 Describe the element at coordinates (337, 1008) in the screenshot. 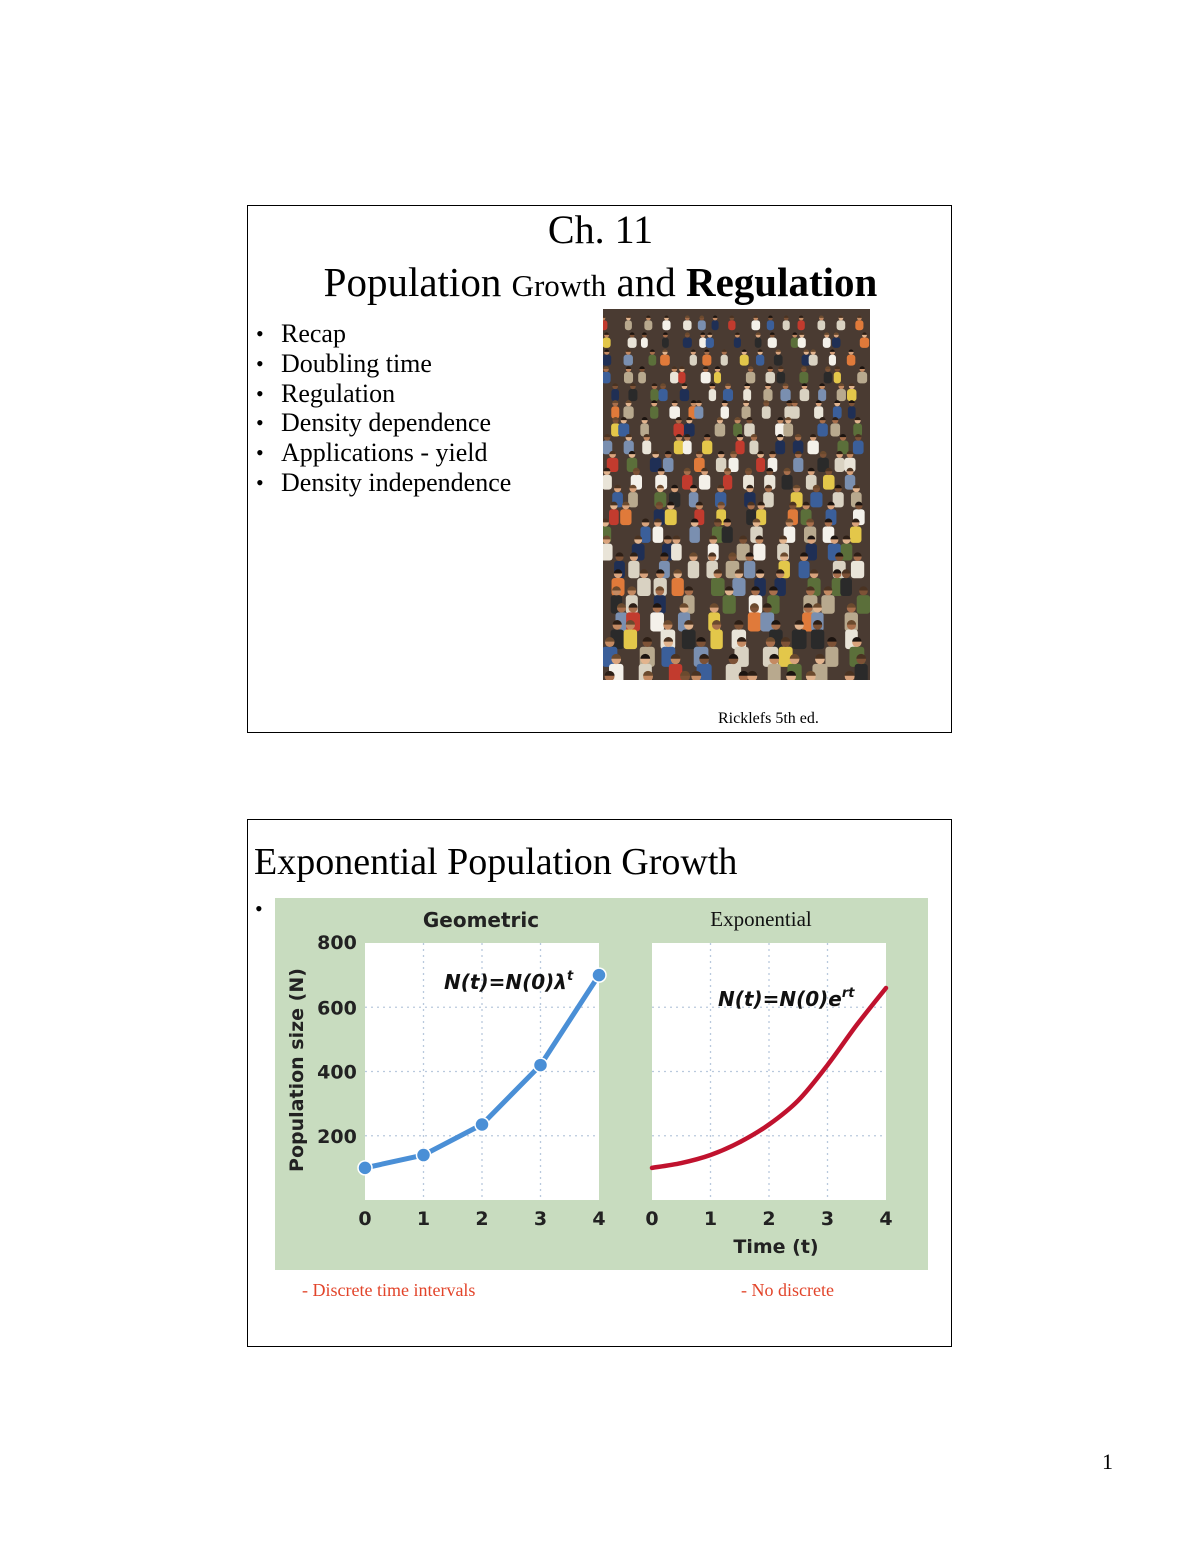

I see `y-tick-label: 600` at that location.